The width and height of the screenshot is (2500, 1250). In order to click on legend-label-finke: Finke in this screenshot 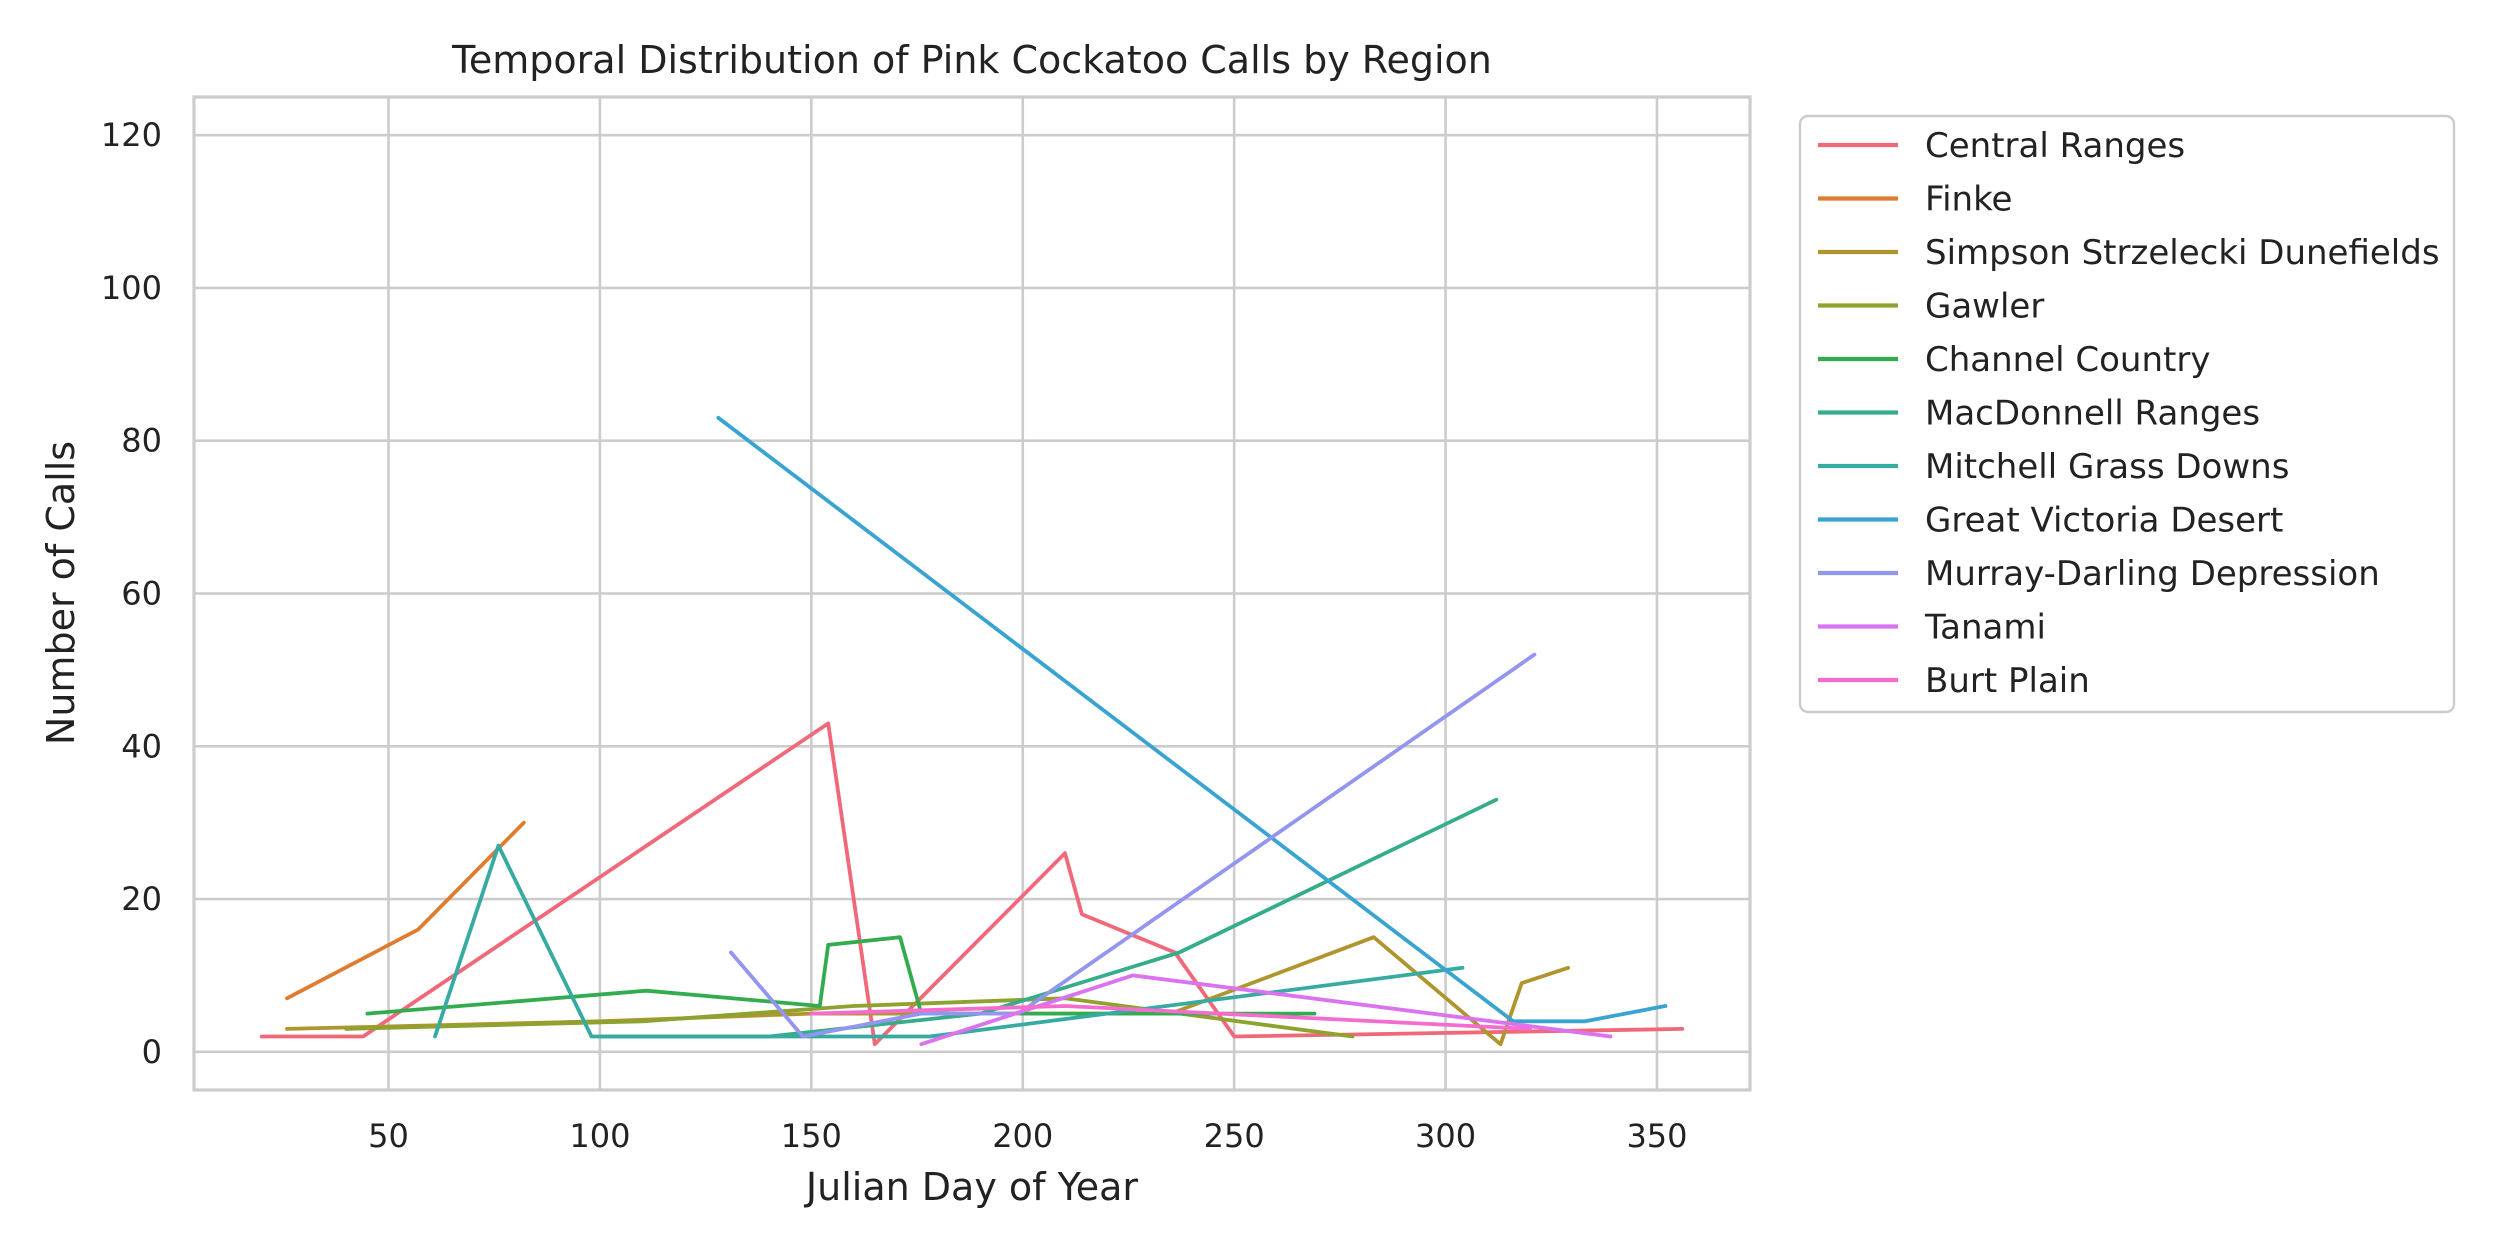, I will do `click(1968, 200)`.